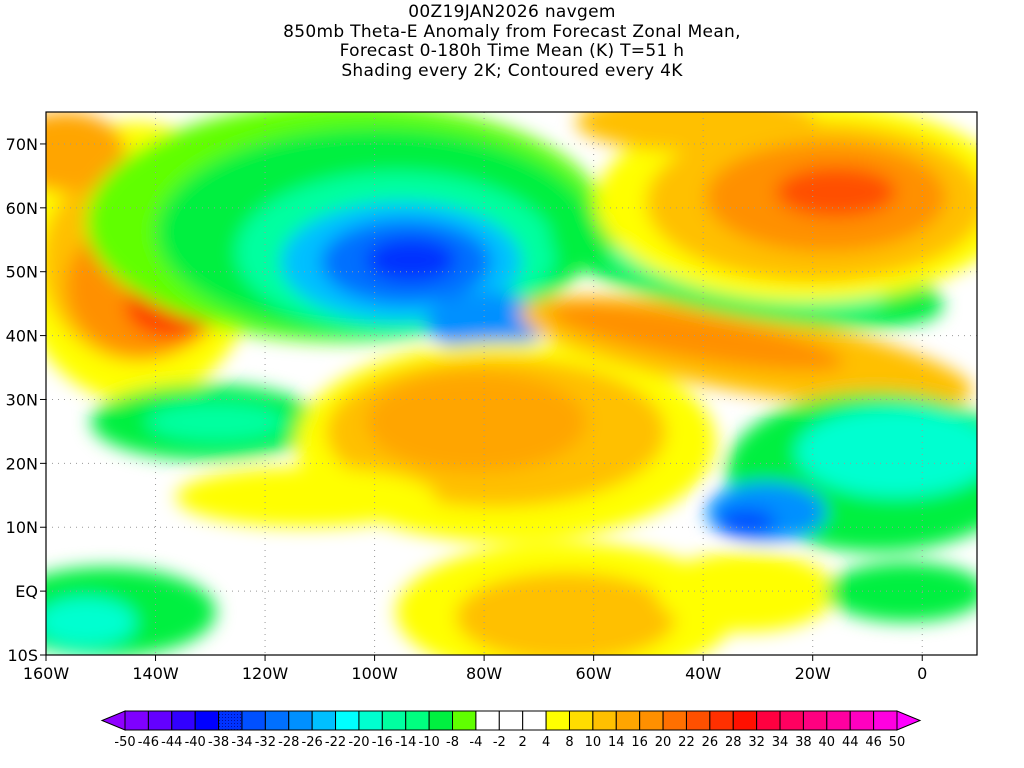 The image size is (1024, 768). Describe the element at coordinates (265, 673) in the screenshot. I see `lon-tick-label: 120W` at that location.